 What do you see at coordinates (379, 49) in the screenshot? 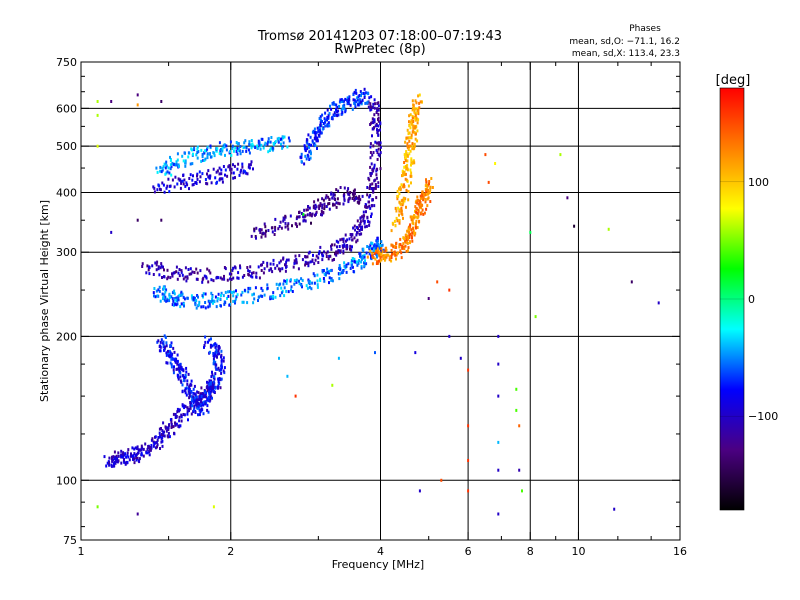
I see `chart-title-line2: RwPretec (8p)` at bounding box center [379, 49].